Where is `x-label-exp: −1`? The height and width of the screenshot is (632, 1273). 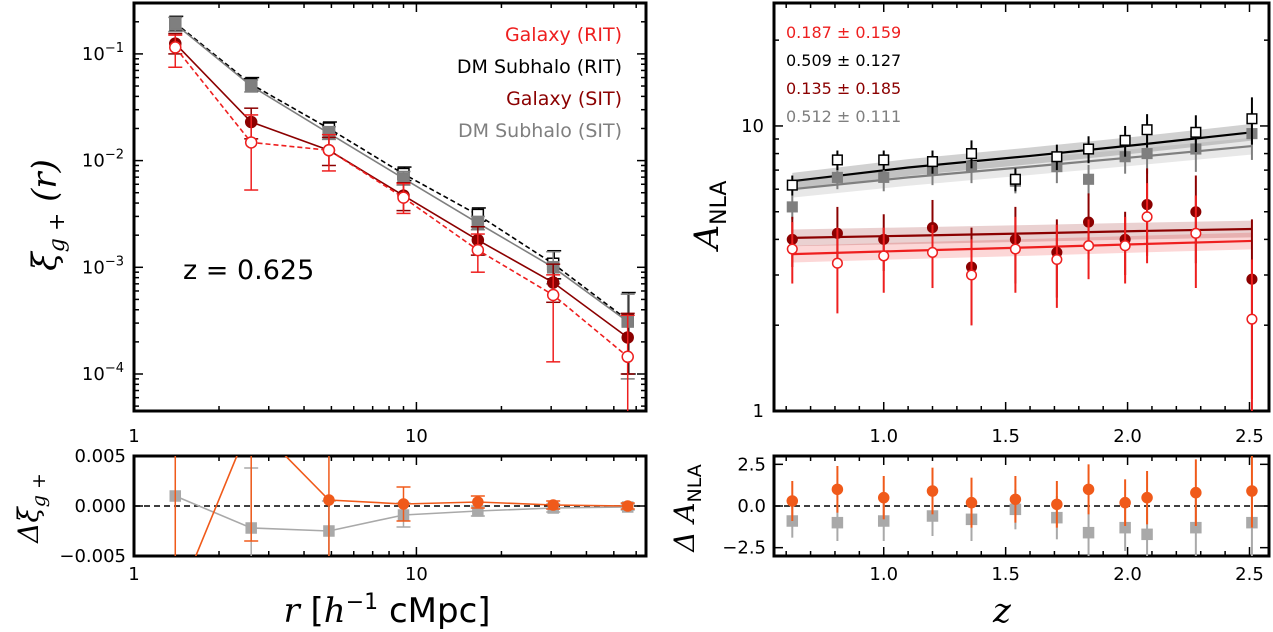 x-label-exp: −1 is located at coordinates (362, 602).